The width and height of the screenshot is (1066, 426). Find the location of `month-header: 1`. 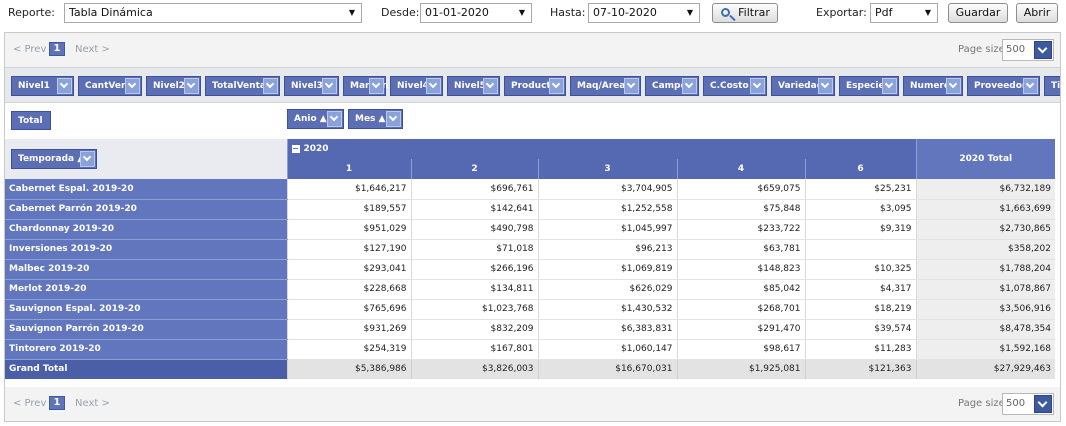

month-header: 1 is located at coordinates (348, 169).